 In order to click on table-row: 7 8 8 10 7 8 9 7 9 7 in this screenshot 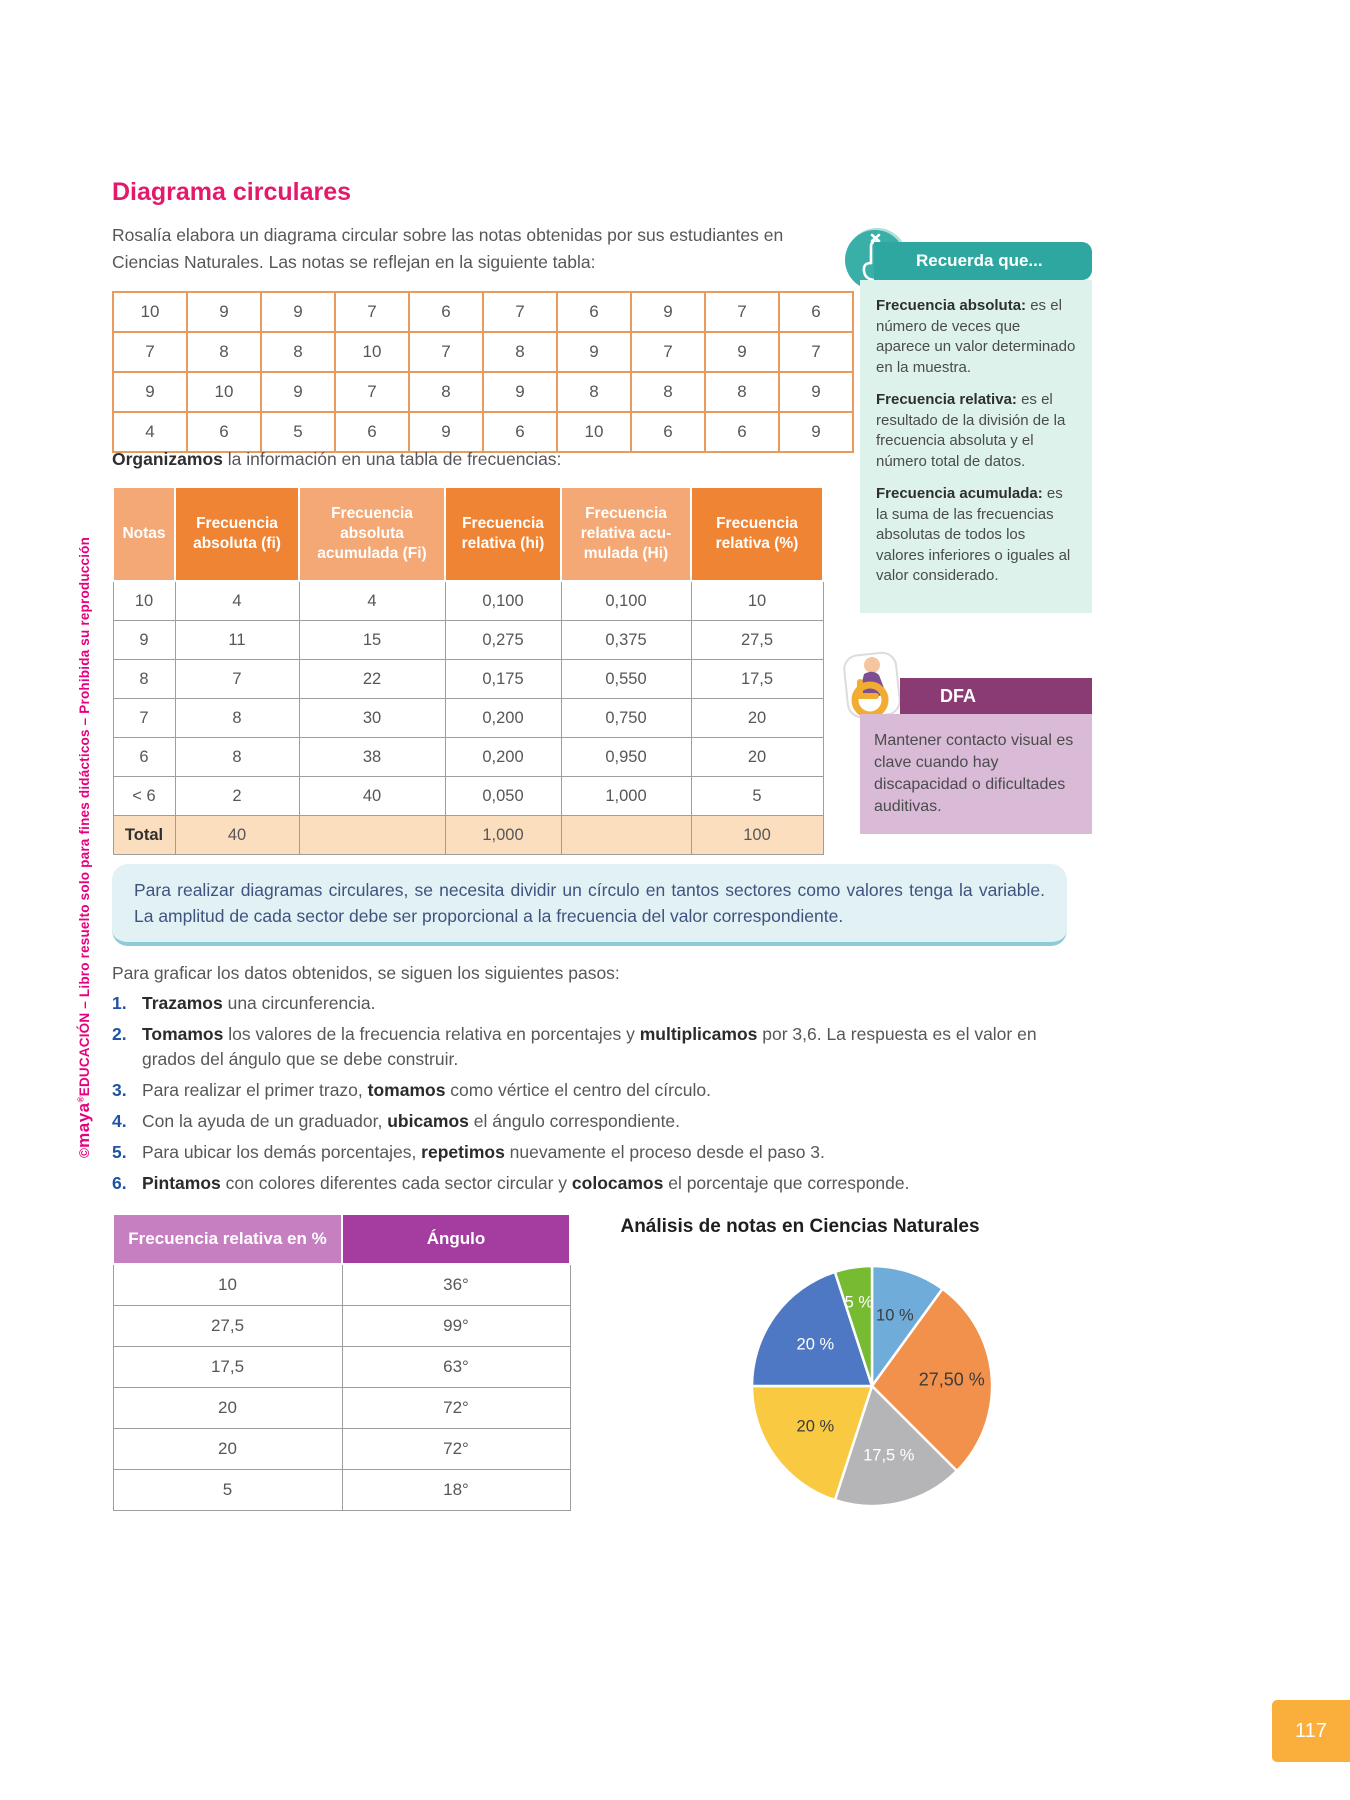, I will do `click(483, 352)`.